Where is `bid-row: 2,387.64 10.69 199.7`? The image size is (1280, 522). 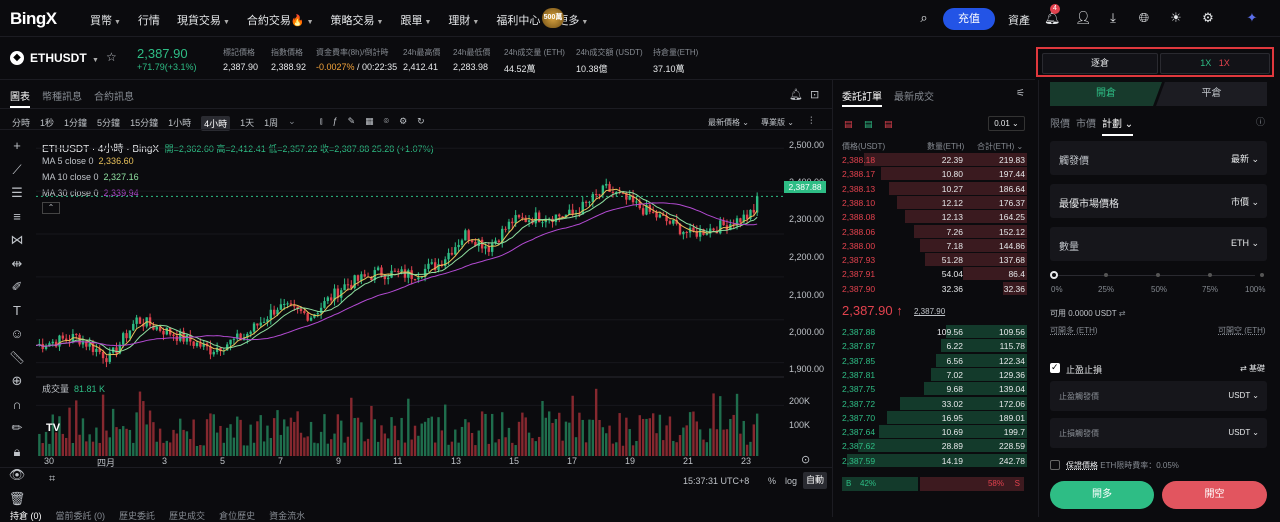 bid-row: 2,387.64 10.69 199.7 is located at coordinates (934, 432).